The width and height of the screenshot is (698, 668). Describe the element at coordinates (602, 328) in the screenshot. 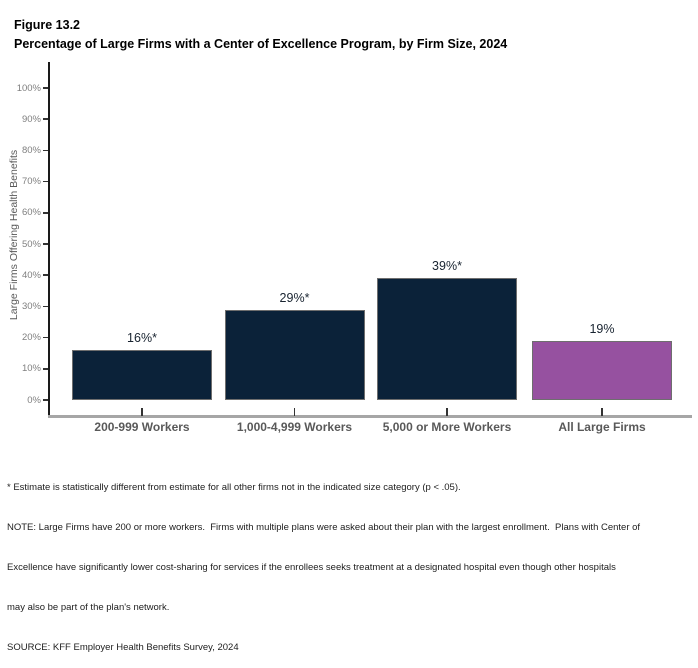

I see `bar-value-label: 19%` at that location.